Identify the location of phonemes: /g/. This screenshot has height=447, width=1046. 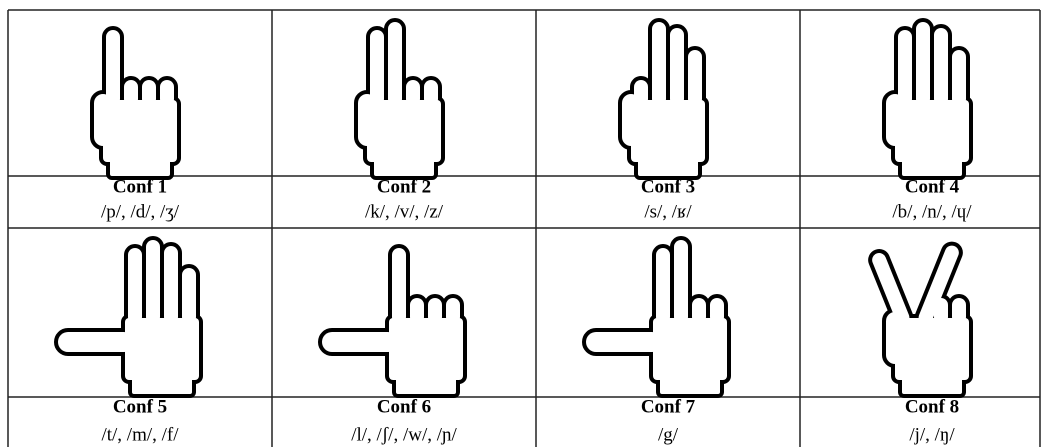
(668, 434).